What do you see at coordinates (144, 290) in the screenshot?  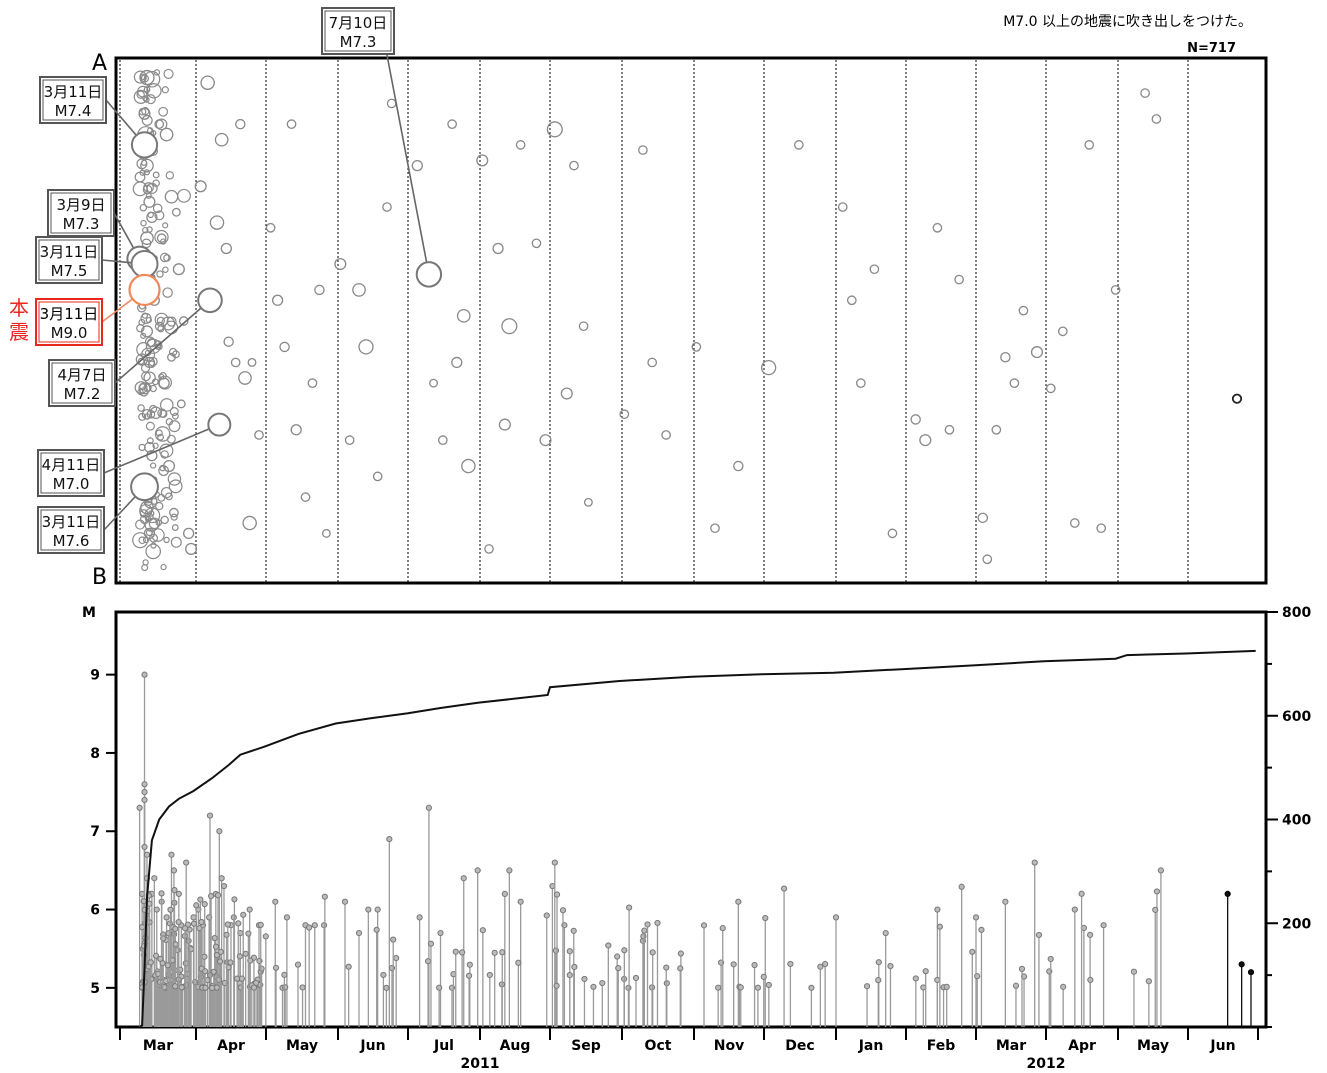 I see `callout-quake-circle` at bounding box center [144, 290].